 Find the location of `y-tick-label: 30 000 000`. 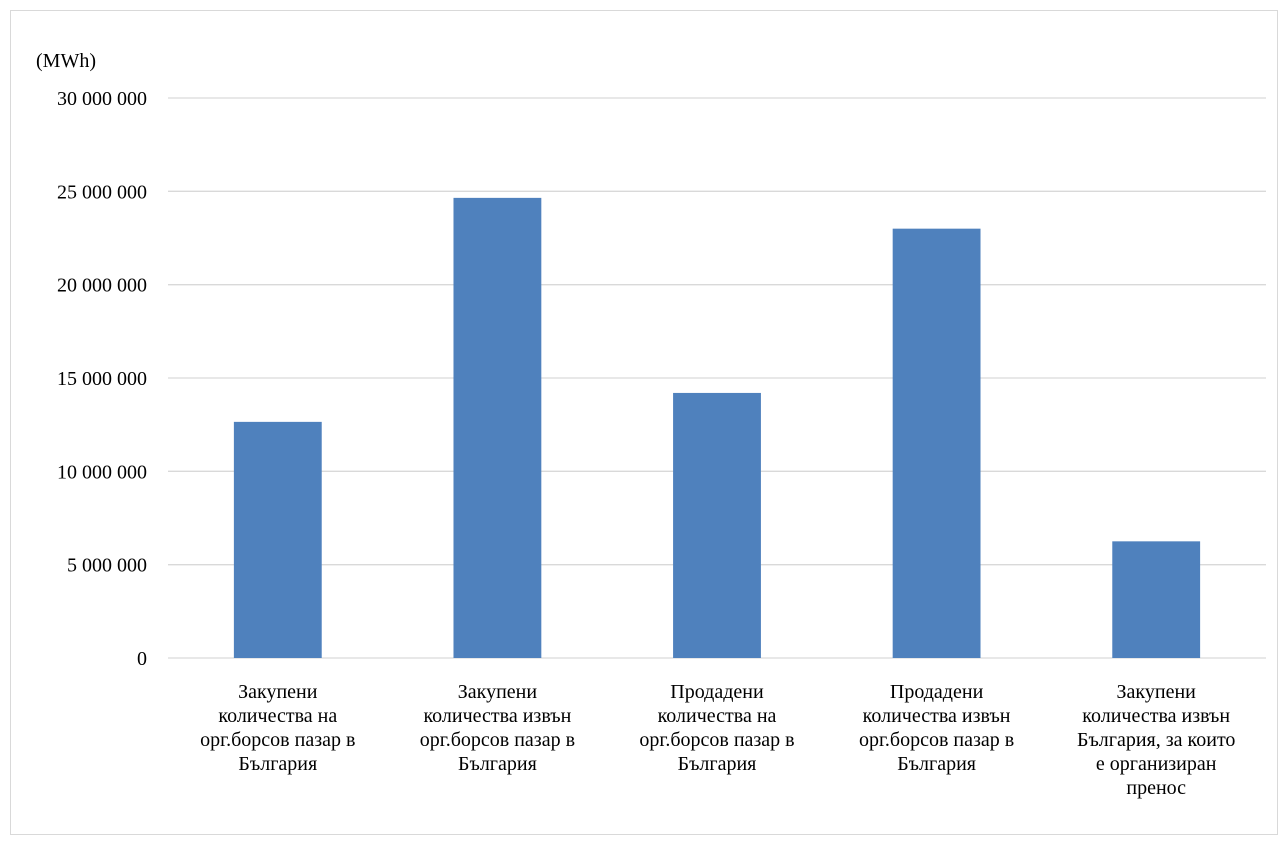

y-tick-label: 30 000 000 is located at coordinates (102, 99).